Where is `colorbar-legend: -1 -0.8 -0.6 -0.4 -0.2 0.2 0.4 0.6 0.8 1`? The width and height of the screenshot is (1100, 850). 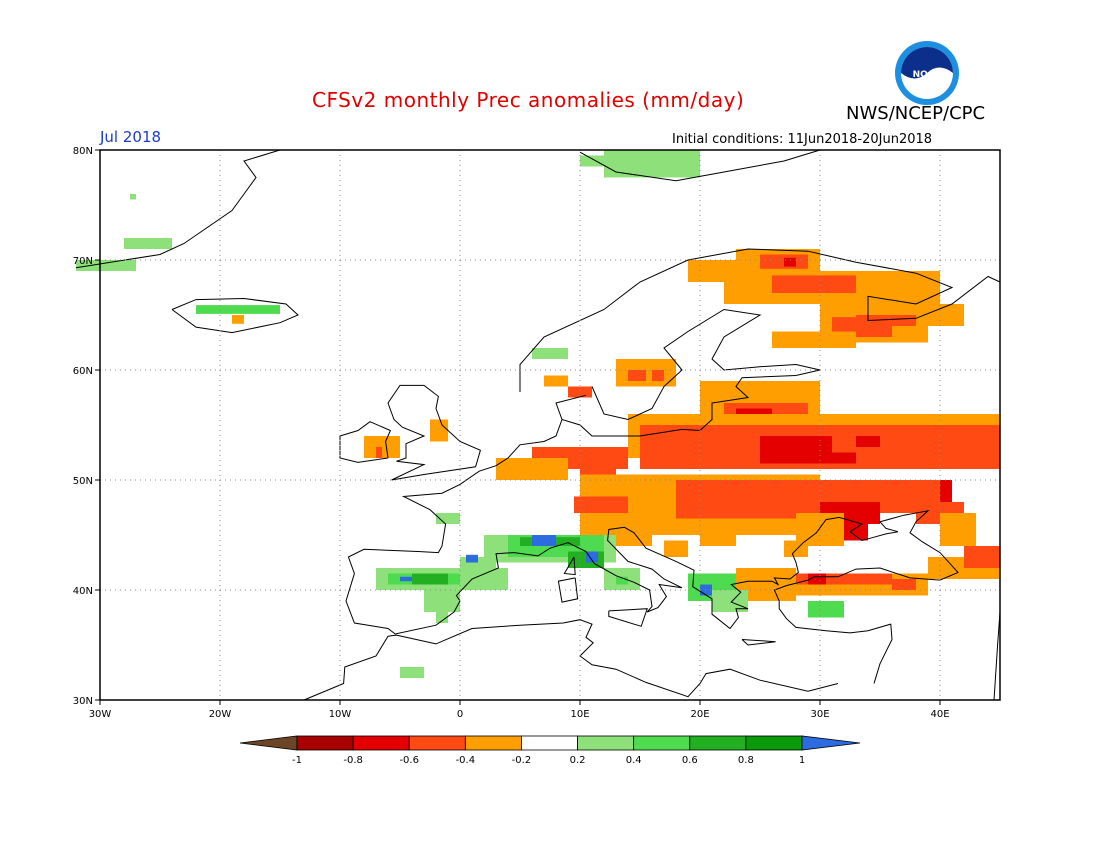
colorbar-legend: -1 -0.8 -0.6 -0.4 -0.2 0.2 0.4 0.6 0.8 1 is located at coordinates (550, 750).